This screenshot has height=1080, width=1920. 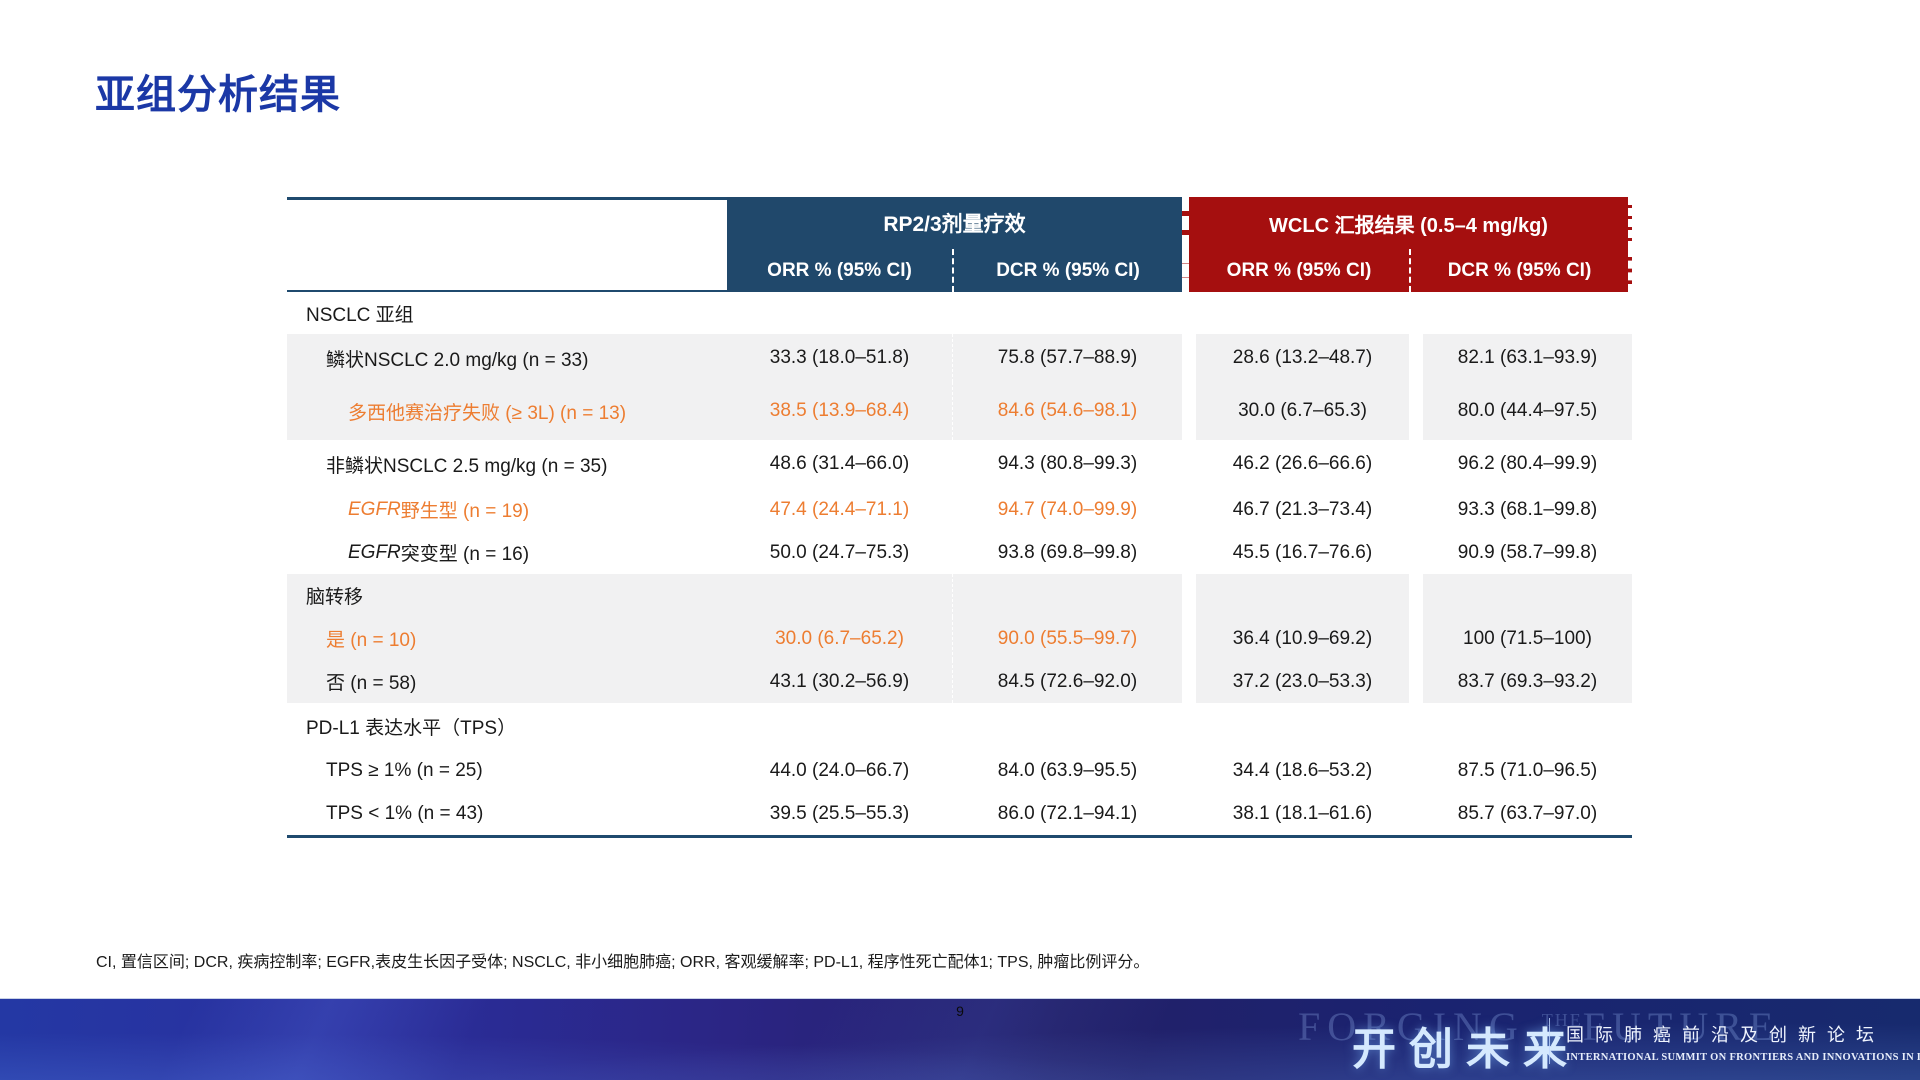 I want to click on table-section-row: NSCLC 亚组, so click(x=959, y=313).